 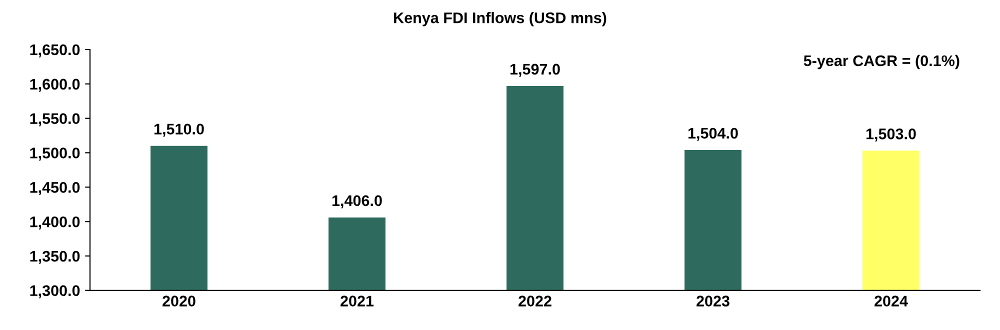 I want to click on annotation: 5-year CAGR = (0.1%), so click(x=882, y=62).